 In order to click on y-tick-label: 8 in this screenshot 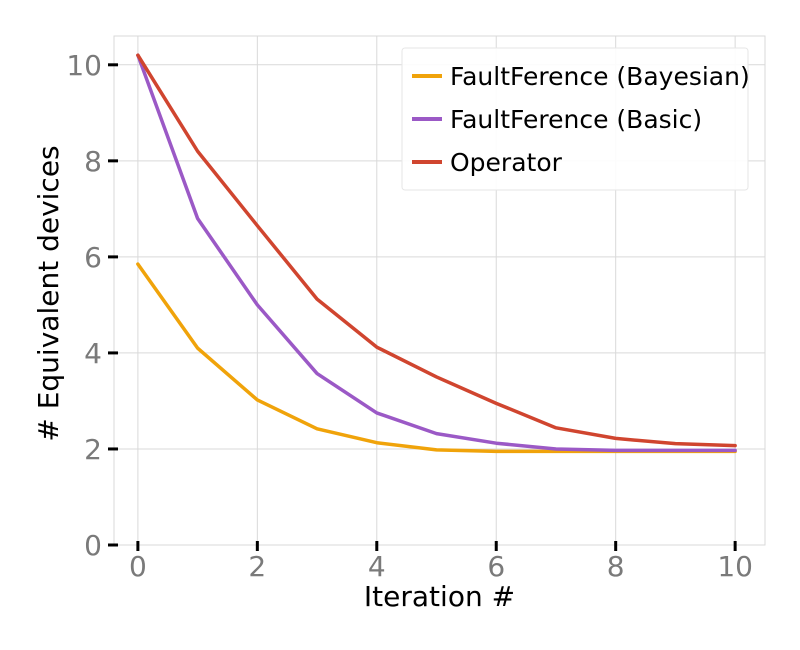, I will do `click(93, 161)`.